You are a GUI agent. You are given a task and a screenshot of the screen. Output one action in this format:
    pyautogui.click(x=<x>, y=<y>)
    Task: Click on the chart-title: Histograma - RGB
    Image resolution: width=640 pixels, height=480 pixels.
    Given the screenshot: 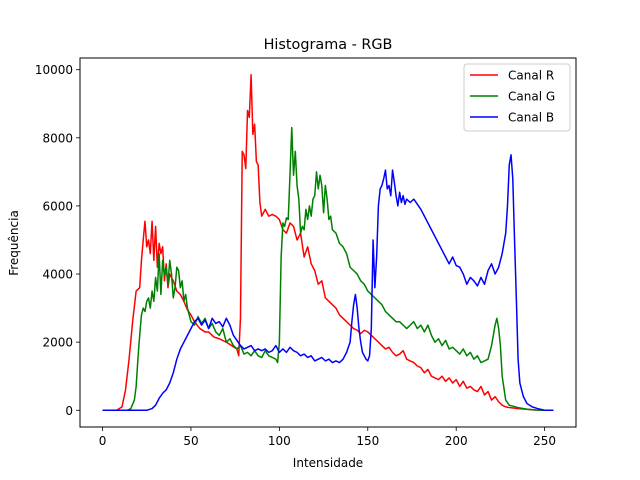 What is the action you would take?
    pyautogui.click(x=328, y=45)
    